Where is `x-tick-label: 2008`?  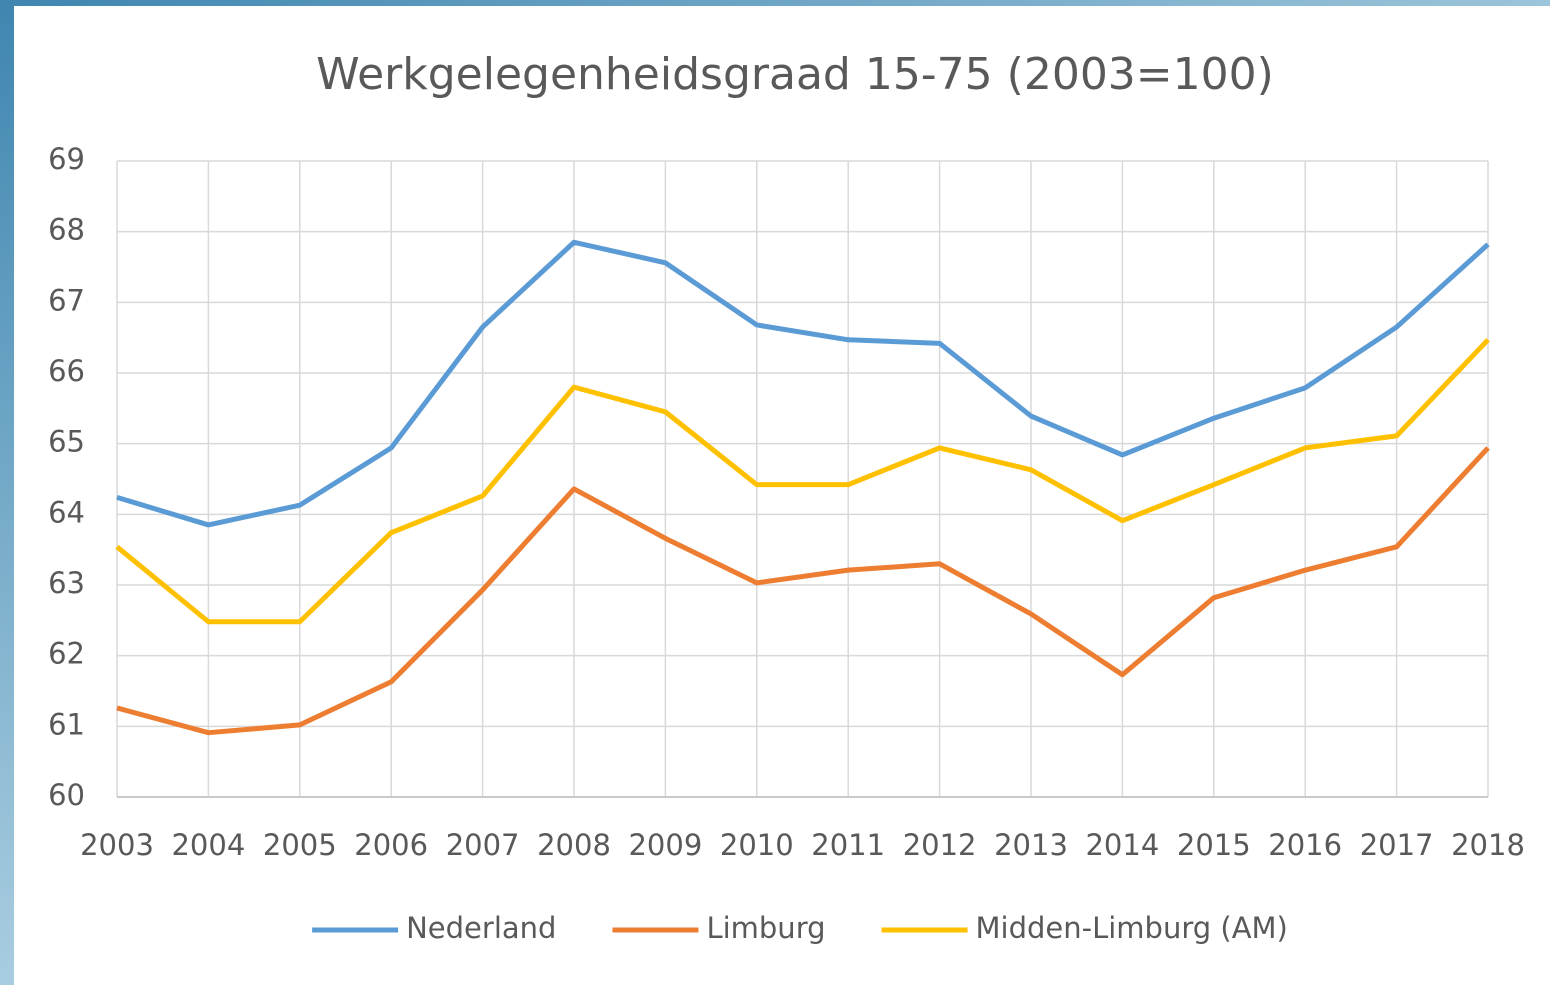 x-tick-label: 2008 is located at coordinates (574, 845).